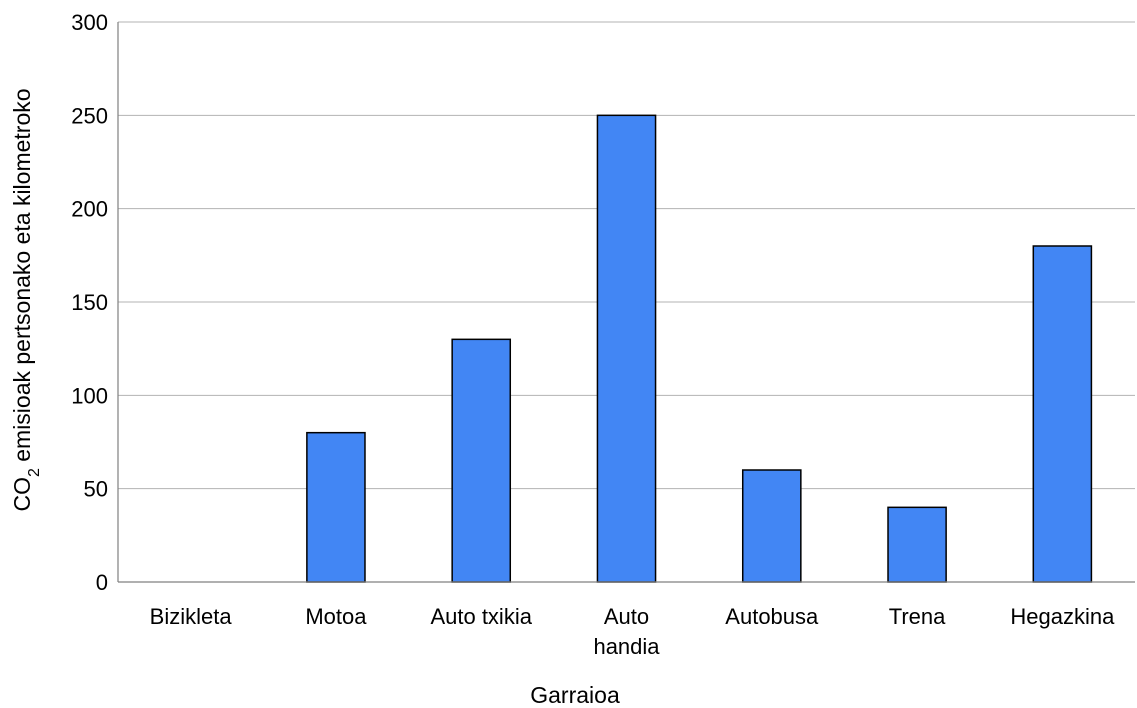  I want to click on x-tick-label: Hegazkina, so click(1062, 616).